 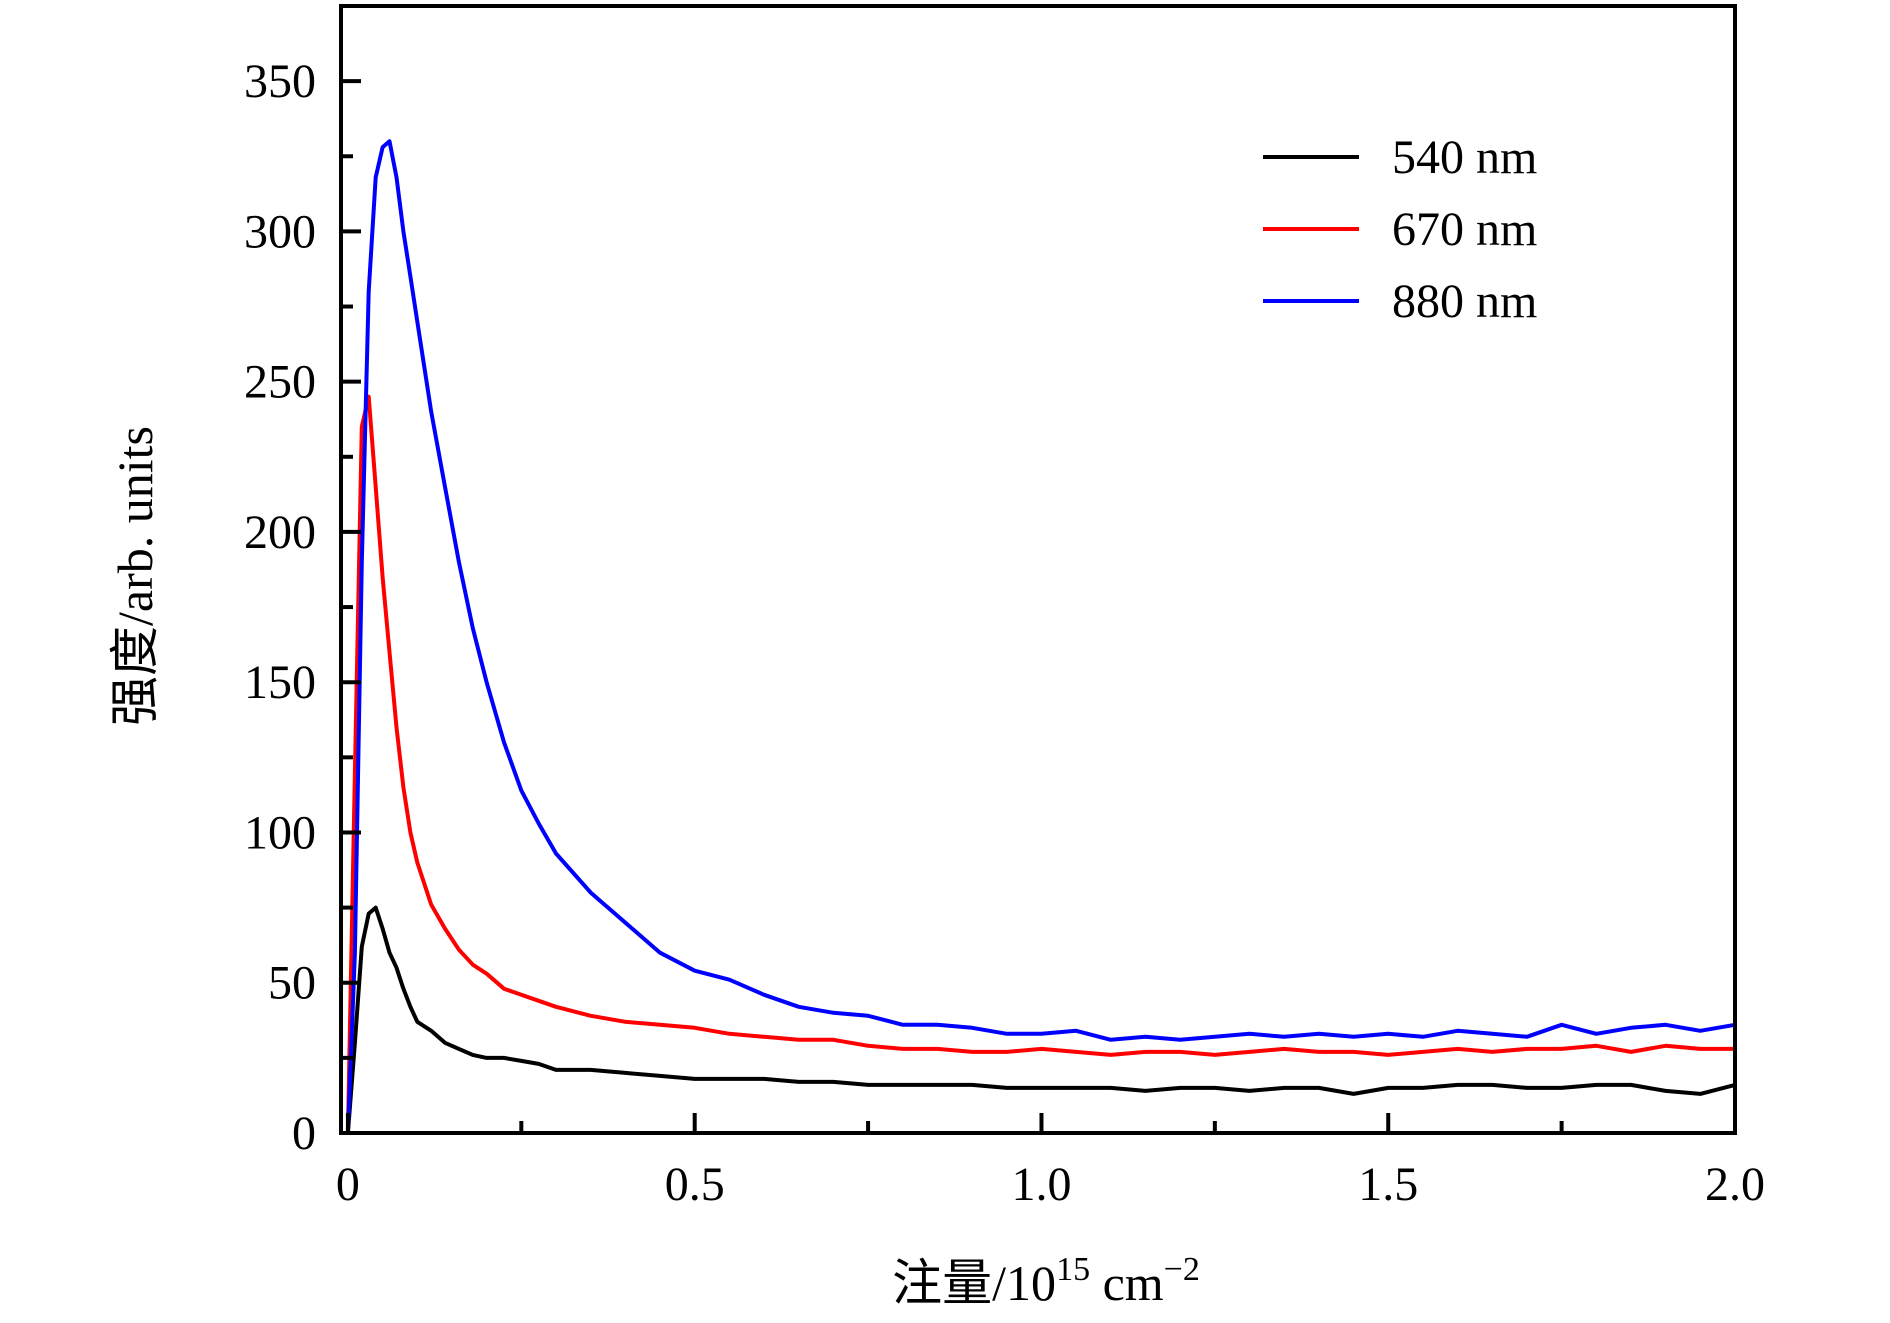 I want to click on legend-label: 880 nm, so click(x=1464, y=301).